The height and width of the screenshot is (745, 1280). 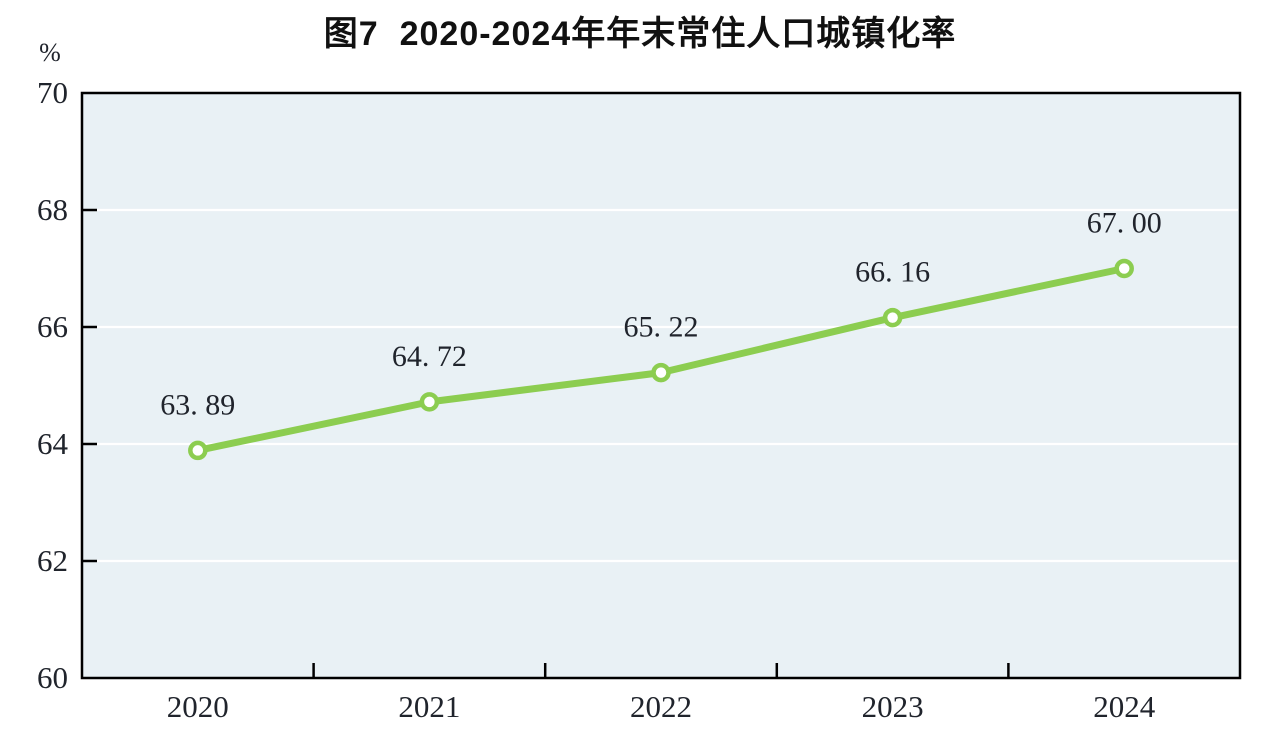 I want to click on data-point-label: 66. 16, so click(x=892, y=272).